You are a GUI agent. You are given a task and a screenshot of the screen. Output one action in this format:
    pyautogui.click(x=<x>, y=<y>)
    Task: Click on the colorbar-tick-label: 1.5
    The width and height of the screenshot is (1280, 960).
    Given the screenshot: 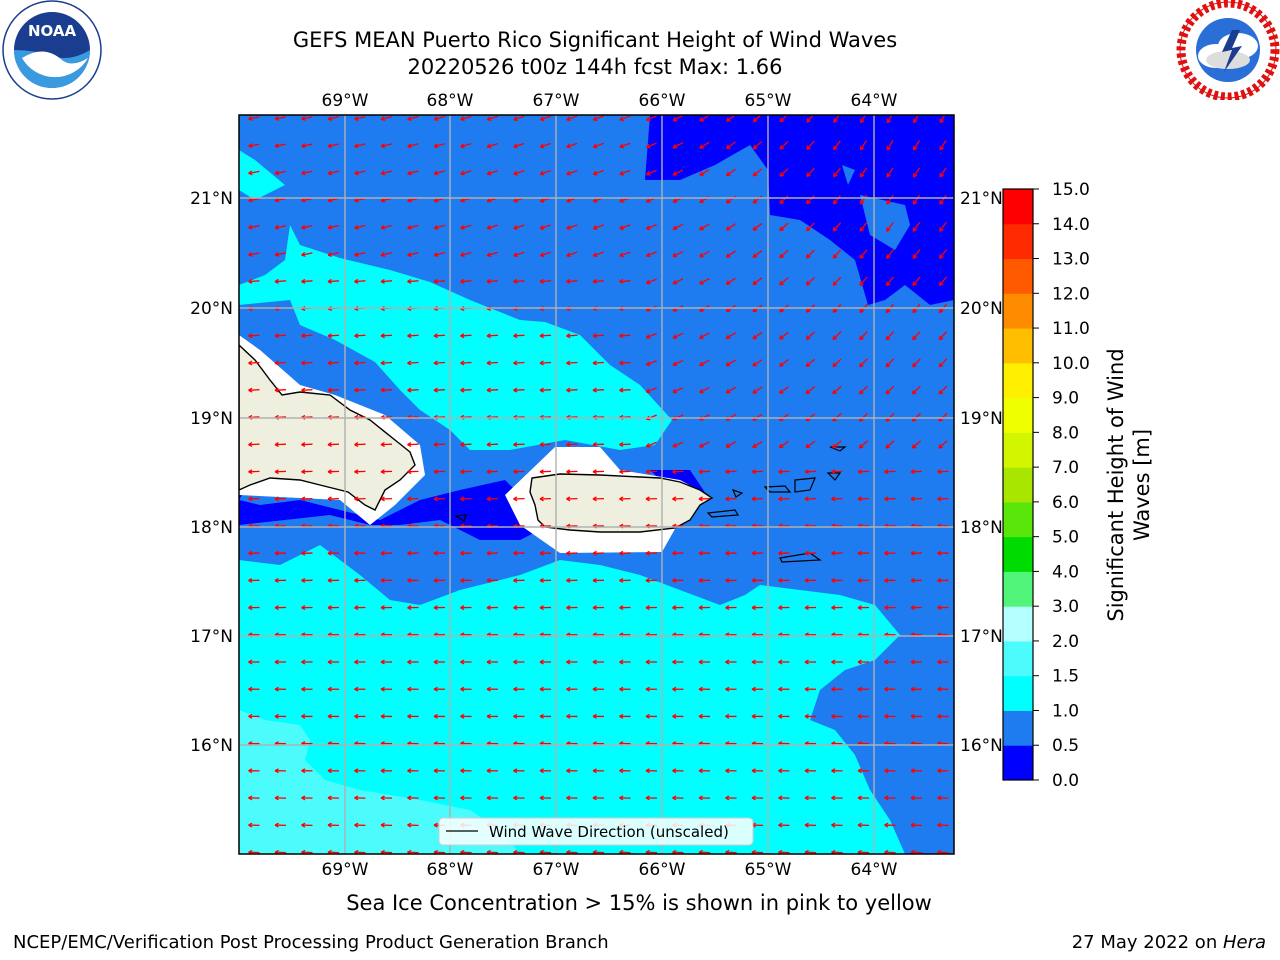 What is the action you would take?
    pyautogui.click(x=1065, y=677)
    